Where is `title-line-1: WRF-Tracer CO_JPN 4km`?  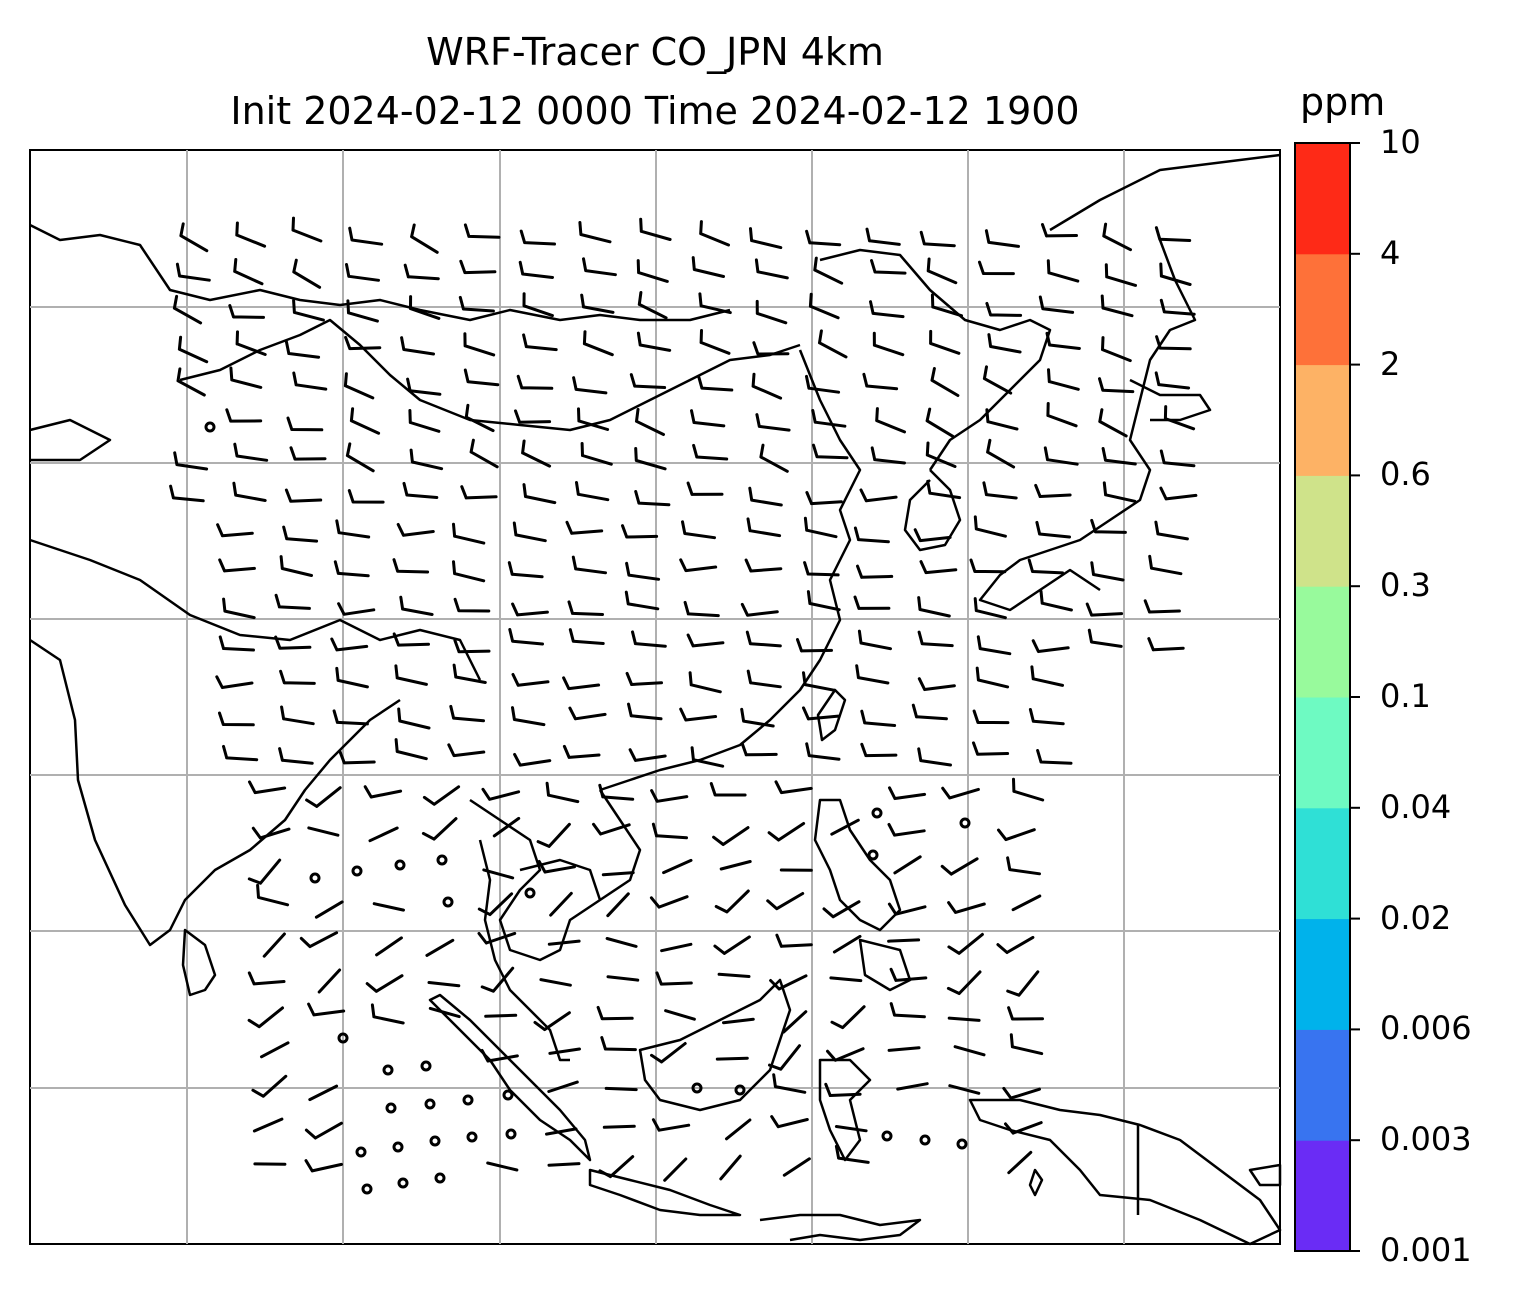 title-line-1: WRF-Tracer CO_JPN 4km is located at coordinates (655, 52).